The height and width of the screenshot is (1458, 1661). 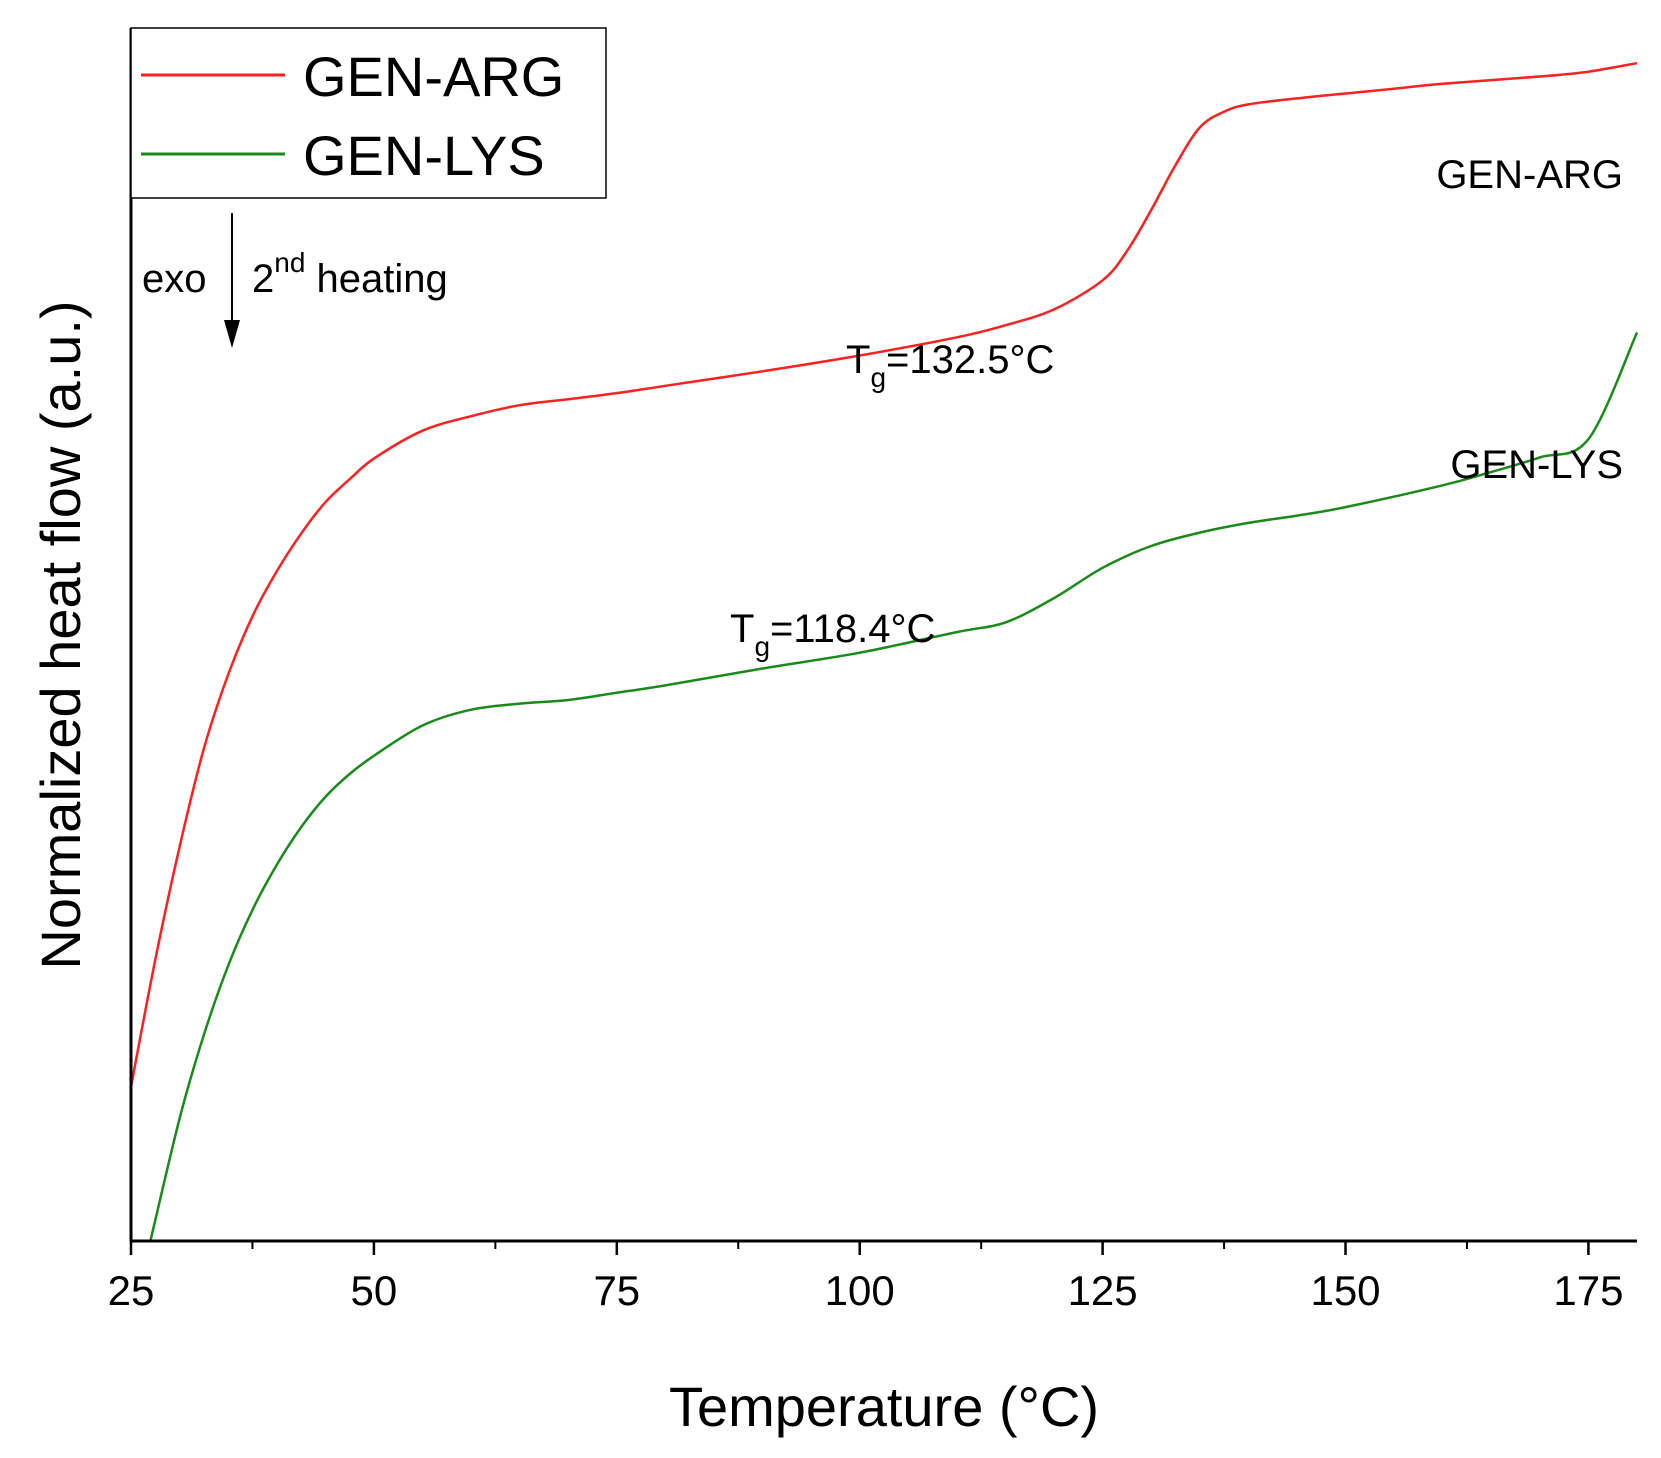 What do you see at coordinates (131, 1290) in the screenshot?
I see `x-tick-label: 25` at bounding box center [131, 1290].